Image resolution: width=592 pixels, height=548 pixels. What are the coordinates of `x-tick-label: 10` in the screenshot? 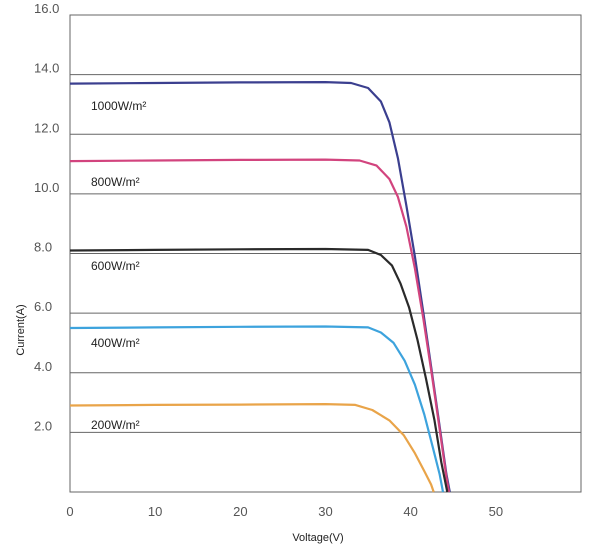 It's located at (155, 511).